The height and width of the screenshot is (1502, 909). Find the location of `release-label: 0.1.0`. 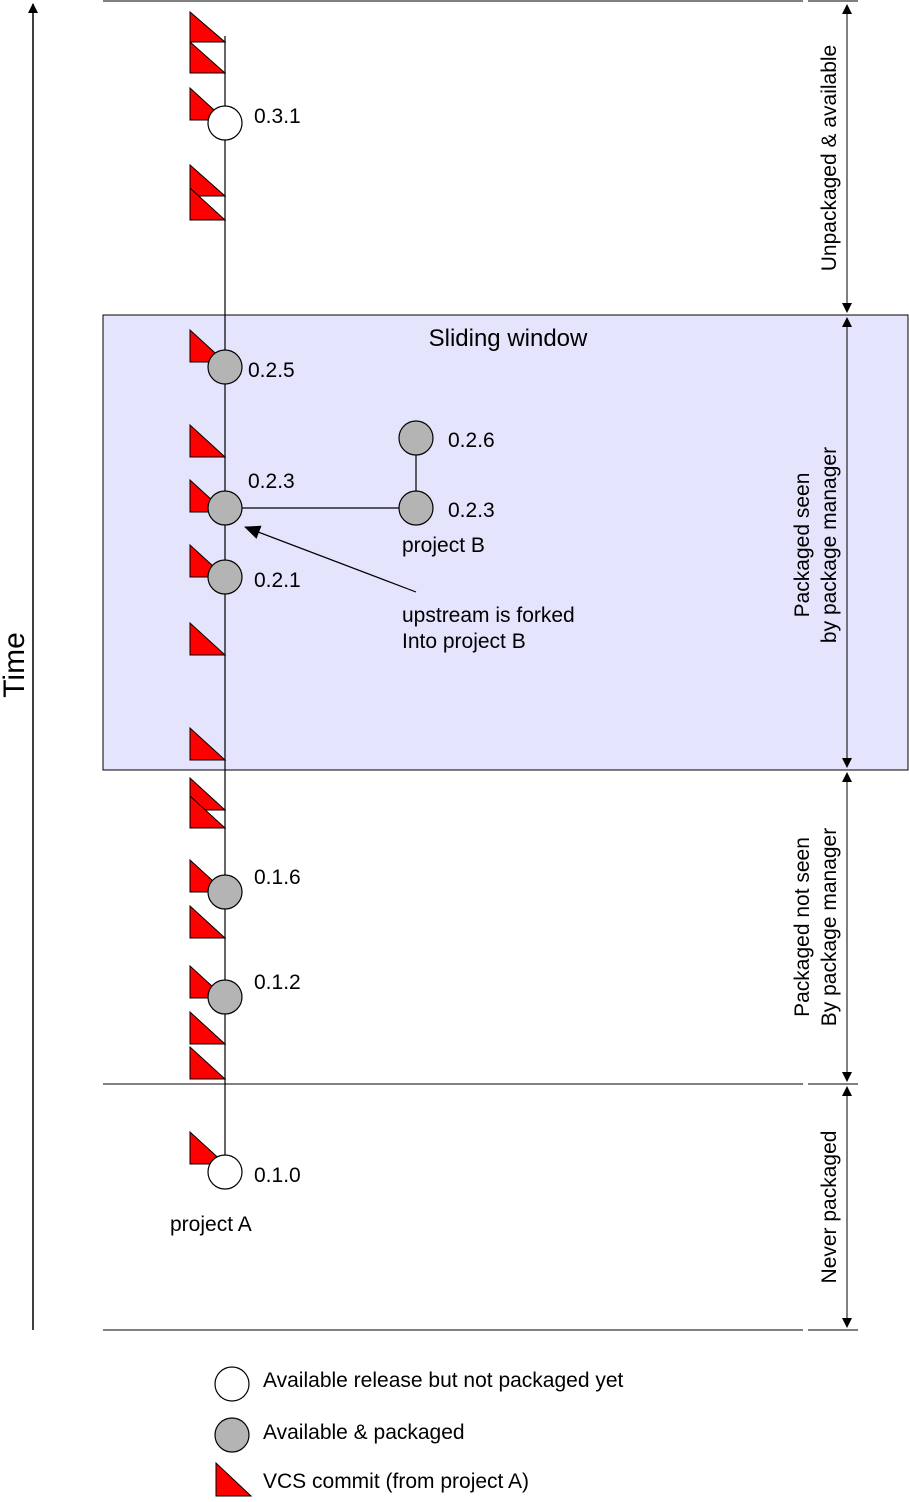

release-label: 0.1.0 is located at coordinates (277, 1175).